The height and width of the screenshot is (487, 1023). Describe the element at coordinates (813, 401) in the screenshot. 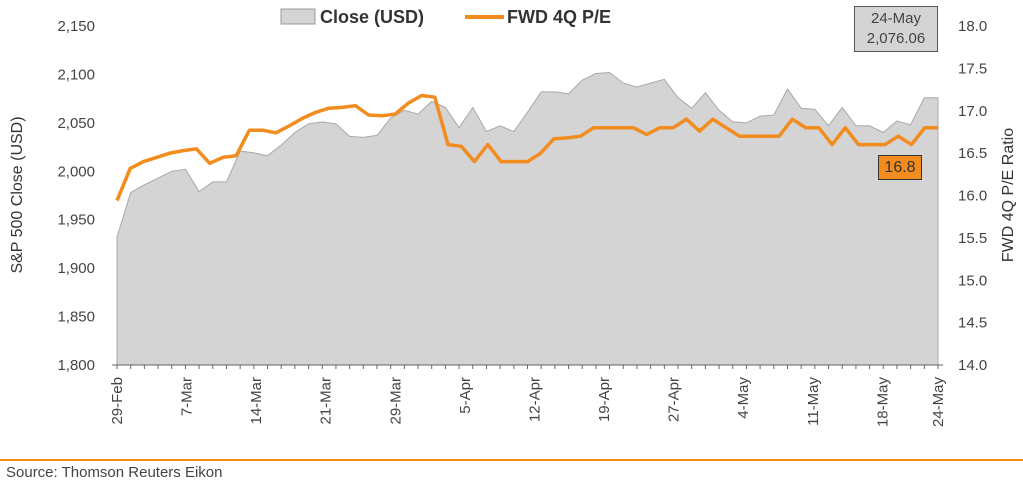

I see `x-tick-label: 11-May` at that location.